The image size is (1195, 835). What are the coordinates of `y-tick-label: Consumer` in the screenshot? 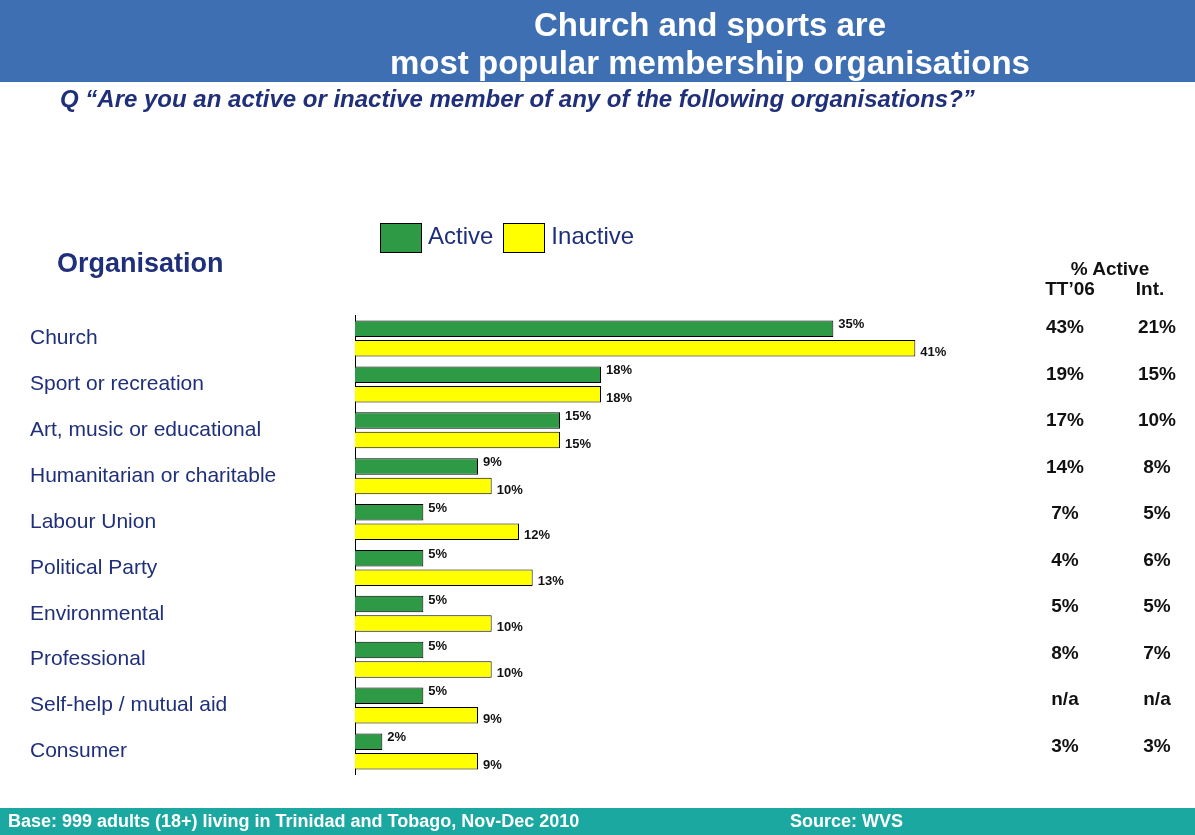 It's located at (78, 750).